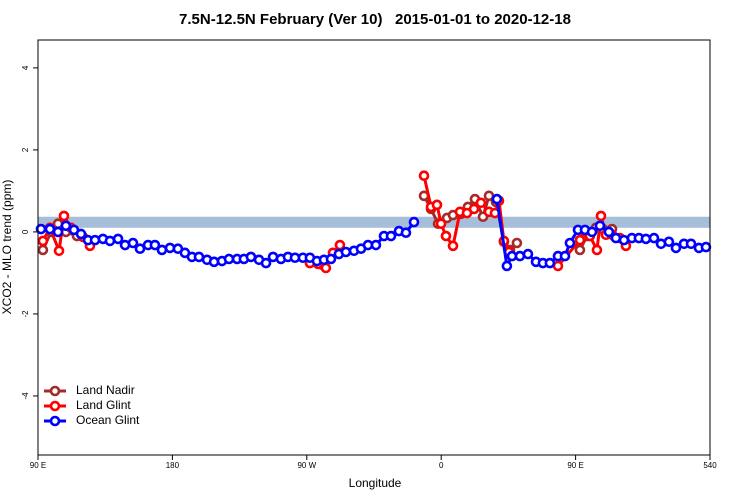  Describe the element at coordinates (25, 396) in the screenshot. I see `y-tick-label: -4` at that location.